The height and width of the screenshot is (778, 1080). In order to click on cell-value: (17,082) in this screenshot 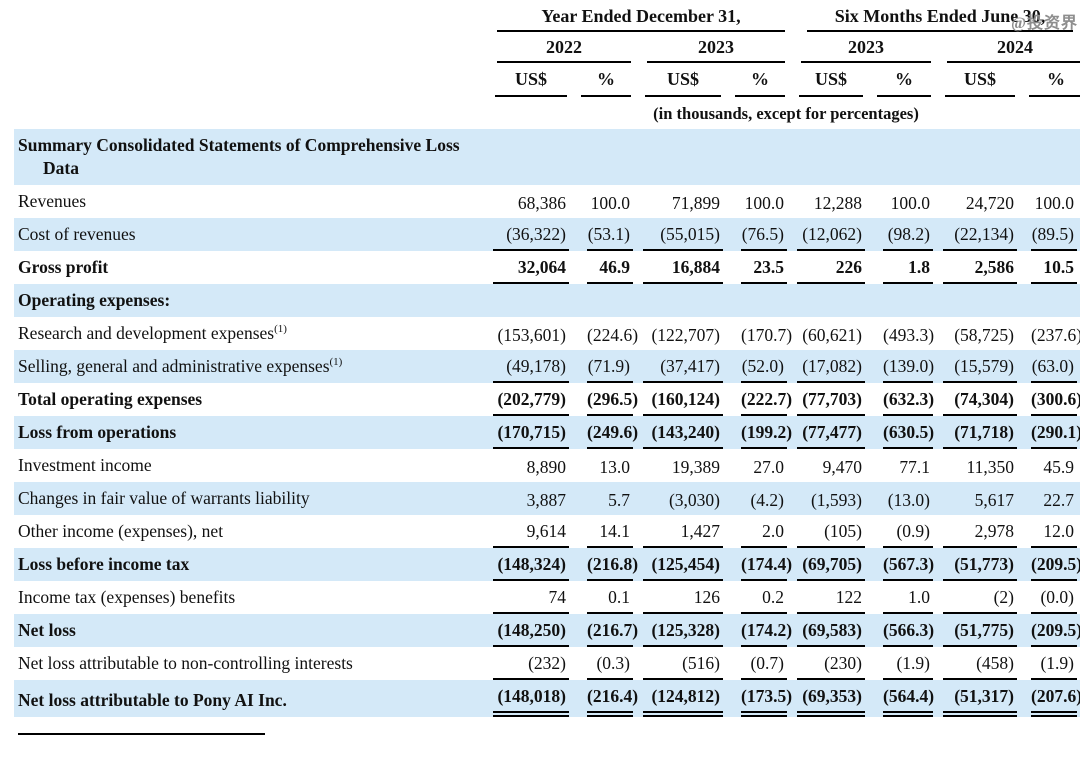, I will do `click(828, 366)`.